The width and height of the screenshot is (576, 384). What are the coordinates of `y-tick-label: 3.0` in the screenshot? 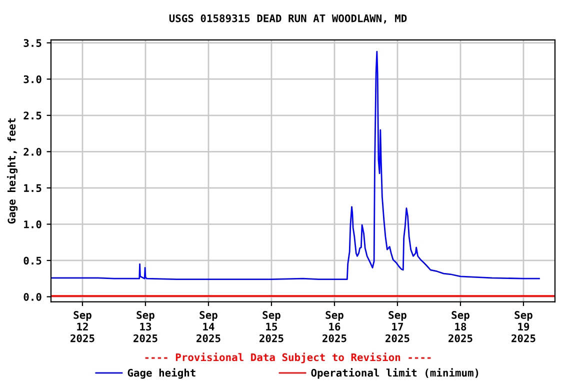 It's located at (33, 79).